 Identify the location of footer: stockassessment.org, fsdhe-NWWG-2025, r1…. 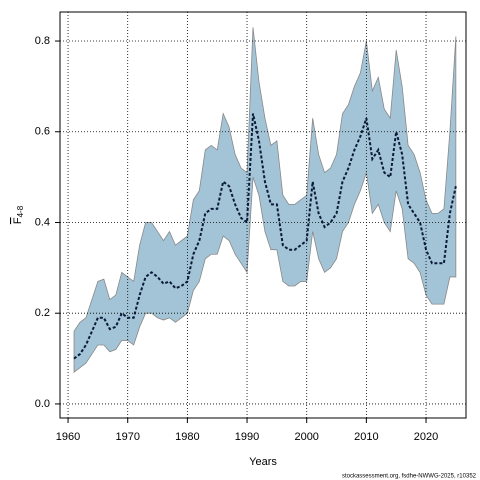
(409, 477).